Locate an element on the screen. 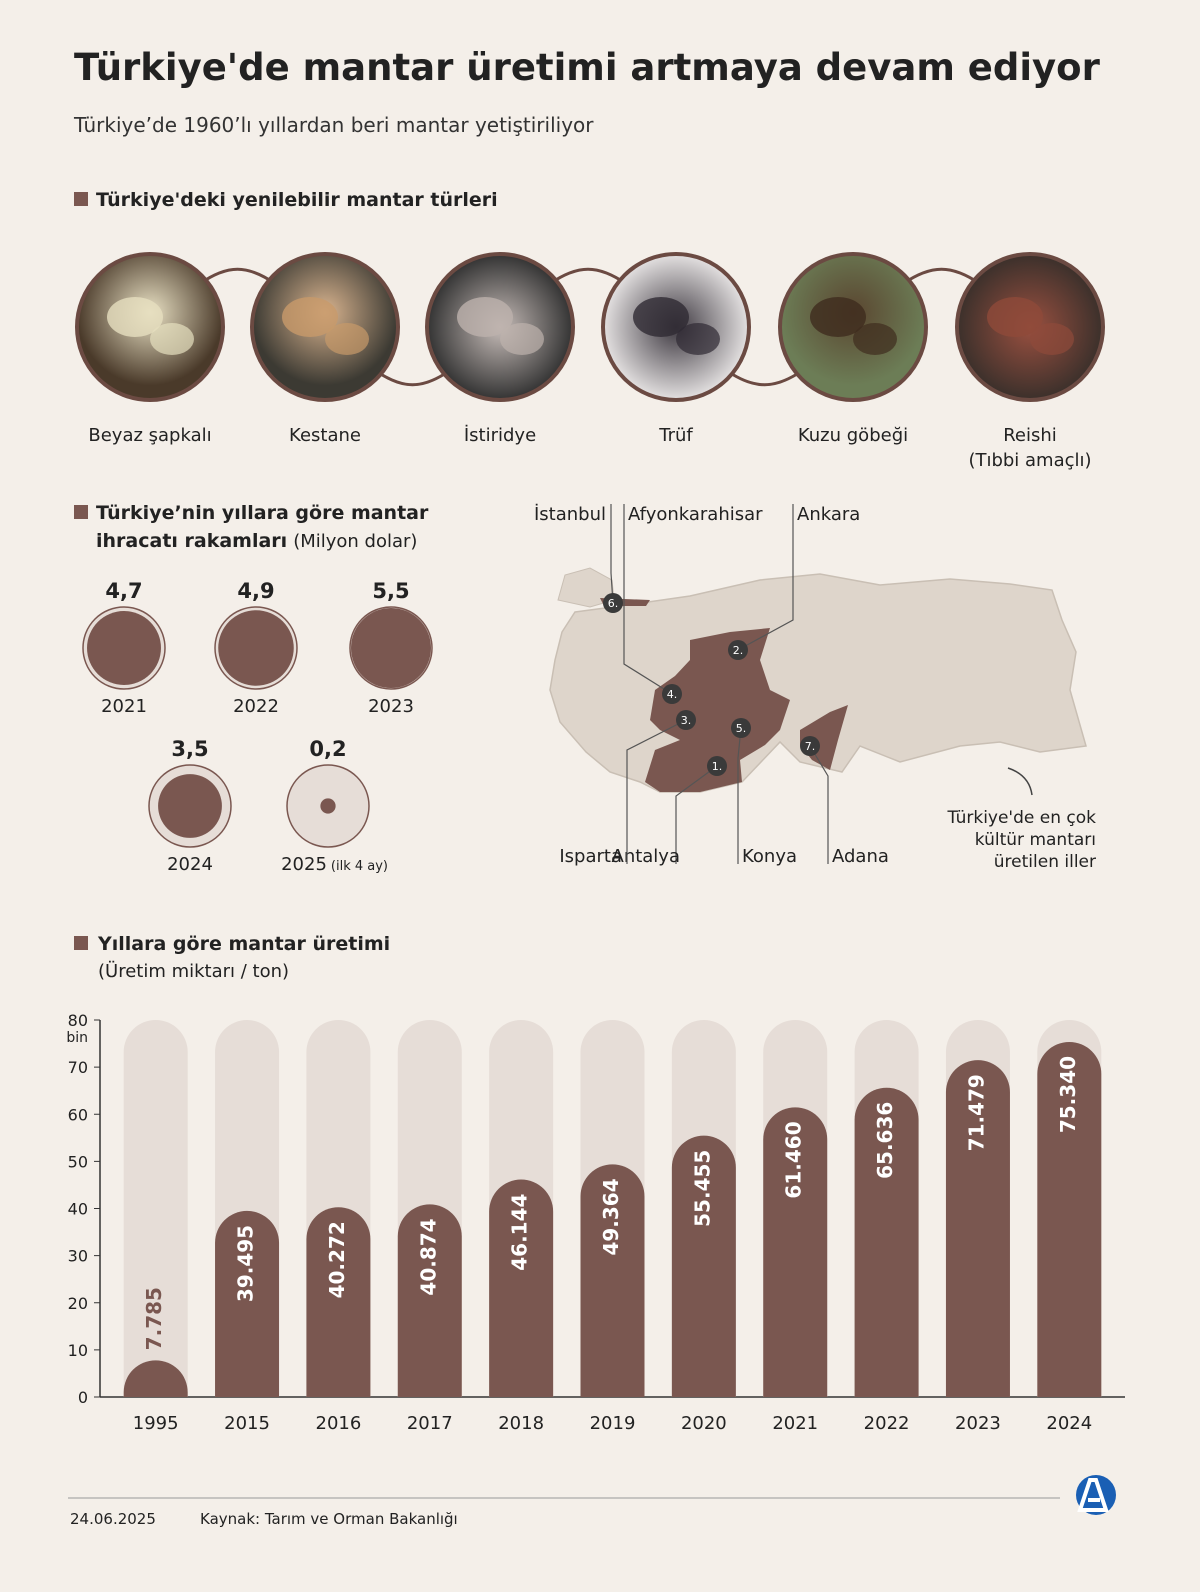 The height and width of the screenshot is (1592, 1200). category-label: 2021 is located at coordinates (124, 706).